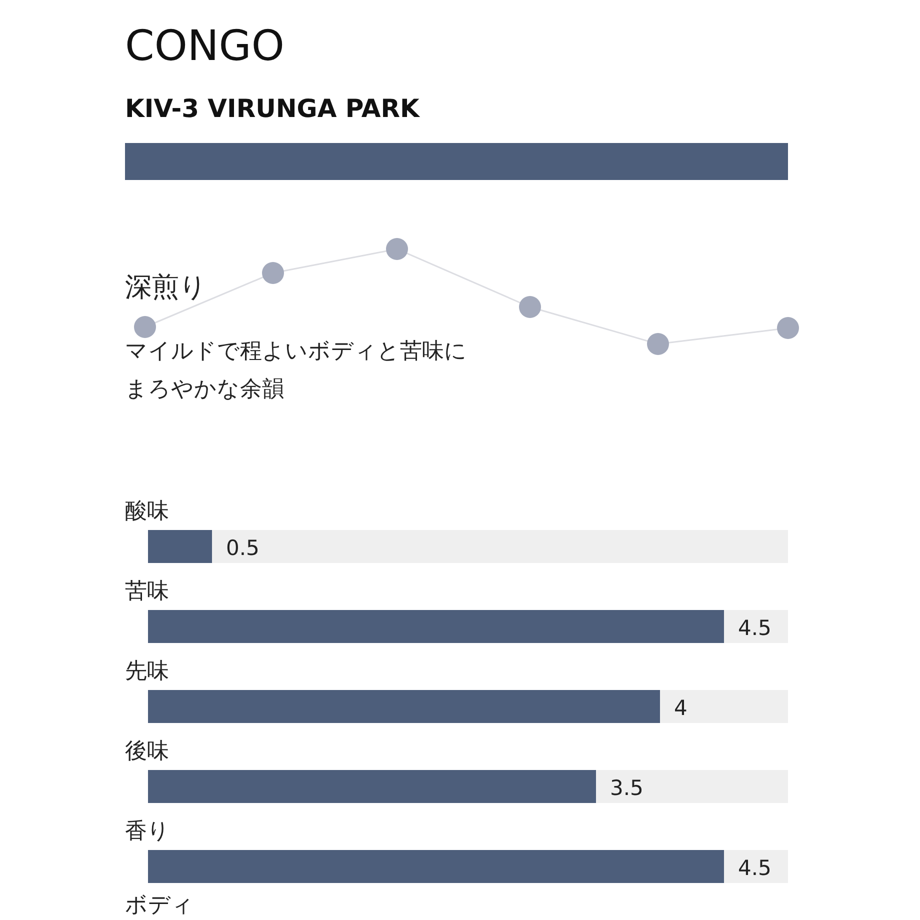 This screenshot has height=920, width=920. Describe the element at coordinates (180, 546) in the screenshot. I see `bar` at that location.